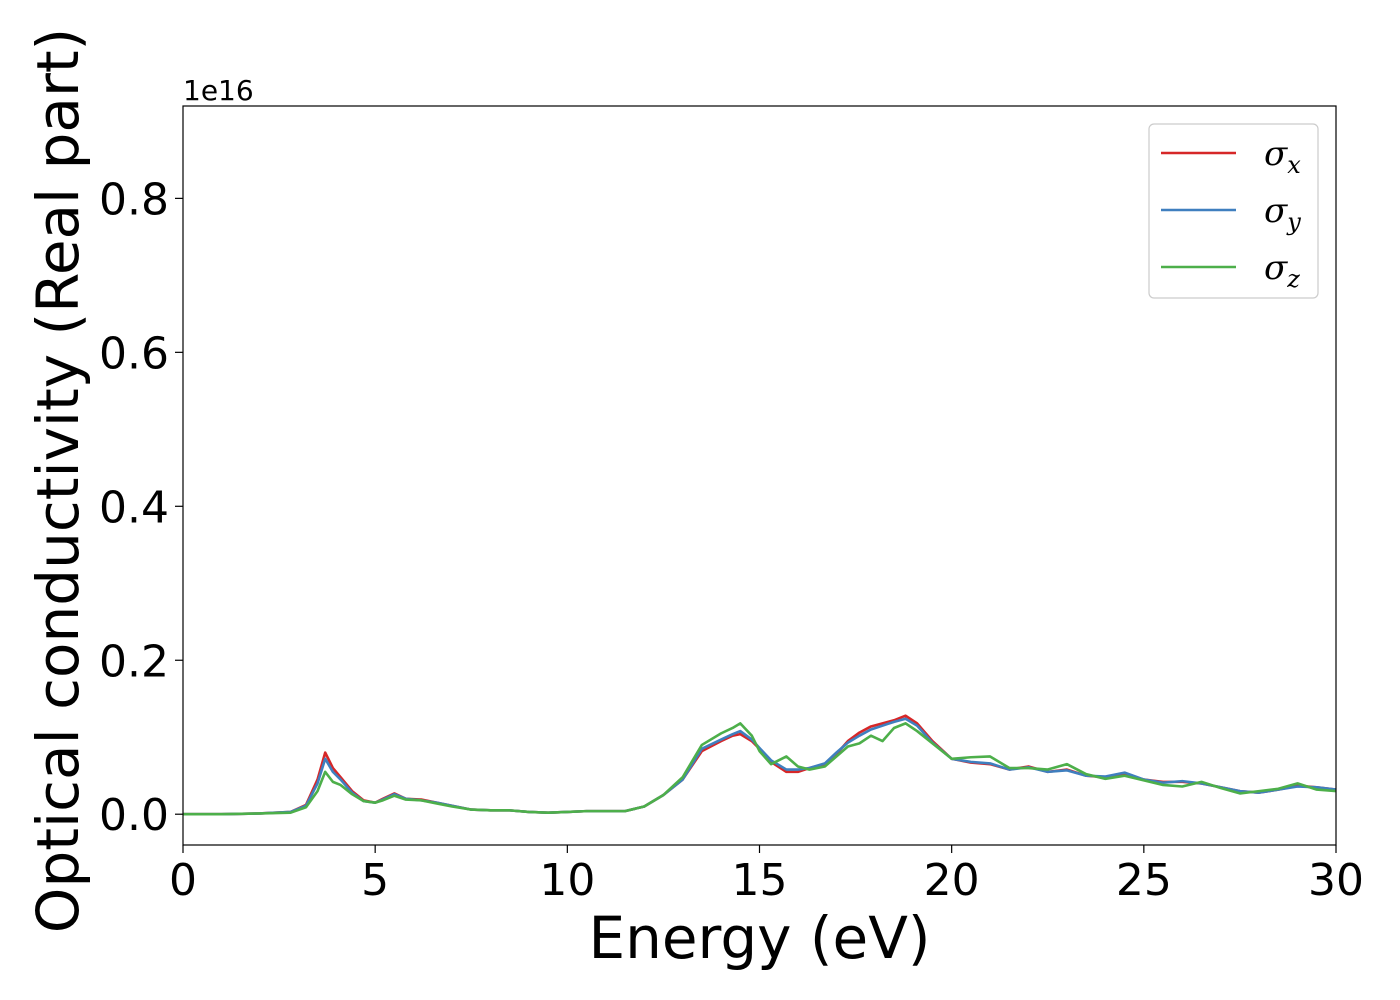  Describe the element at coordinates (134, 661) in the screenshot. I see `y-tick-label: 0.2` at that location.